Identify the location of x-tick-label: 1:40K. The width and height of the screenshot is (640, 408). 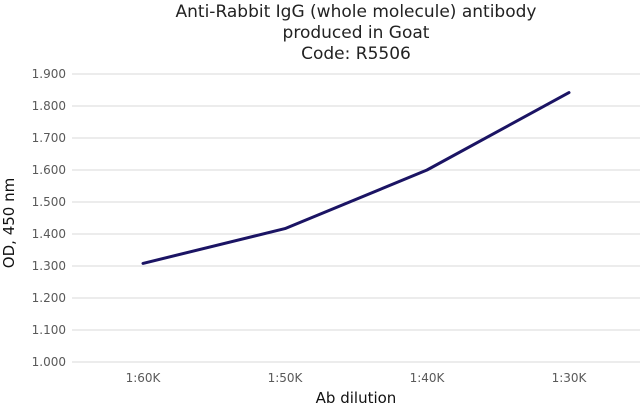
(428, 378).